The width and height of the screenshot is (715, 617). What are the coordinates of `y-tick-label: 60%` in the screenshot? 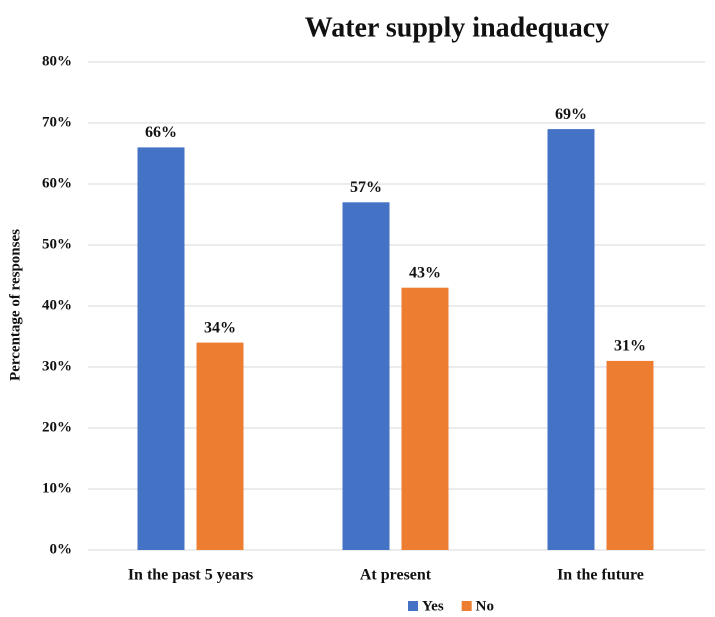 It's located at (57, 183).